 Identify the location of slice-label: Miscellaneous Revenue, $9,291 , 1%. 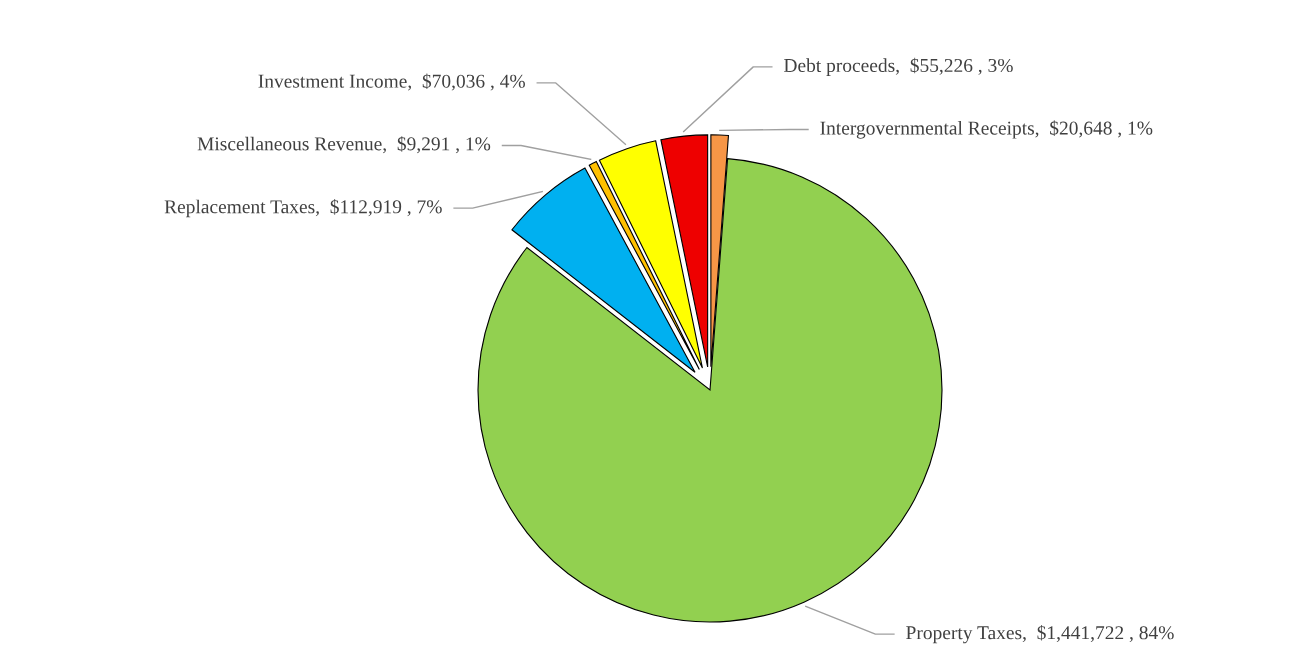
(344, 145).